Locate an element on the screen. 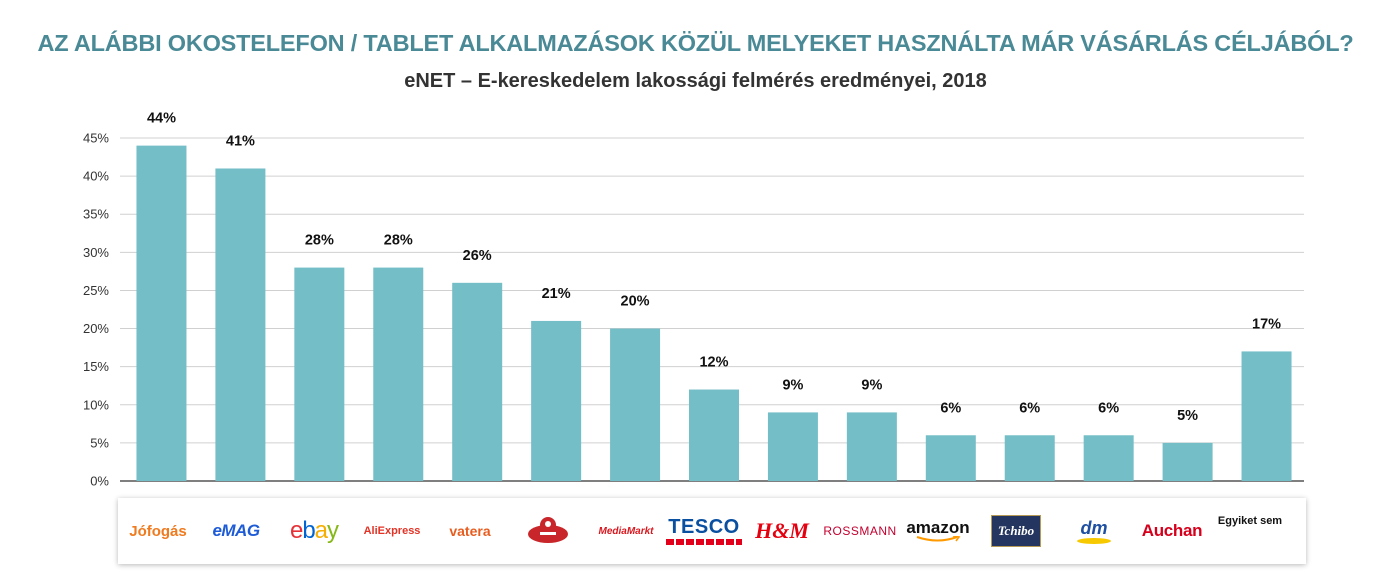 The height and width of the screenshot is (580, 1391). logo-emag: eMAG is located at coordinates (236, 530).